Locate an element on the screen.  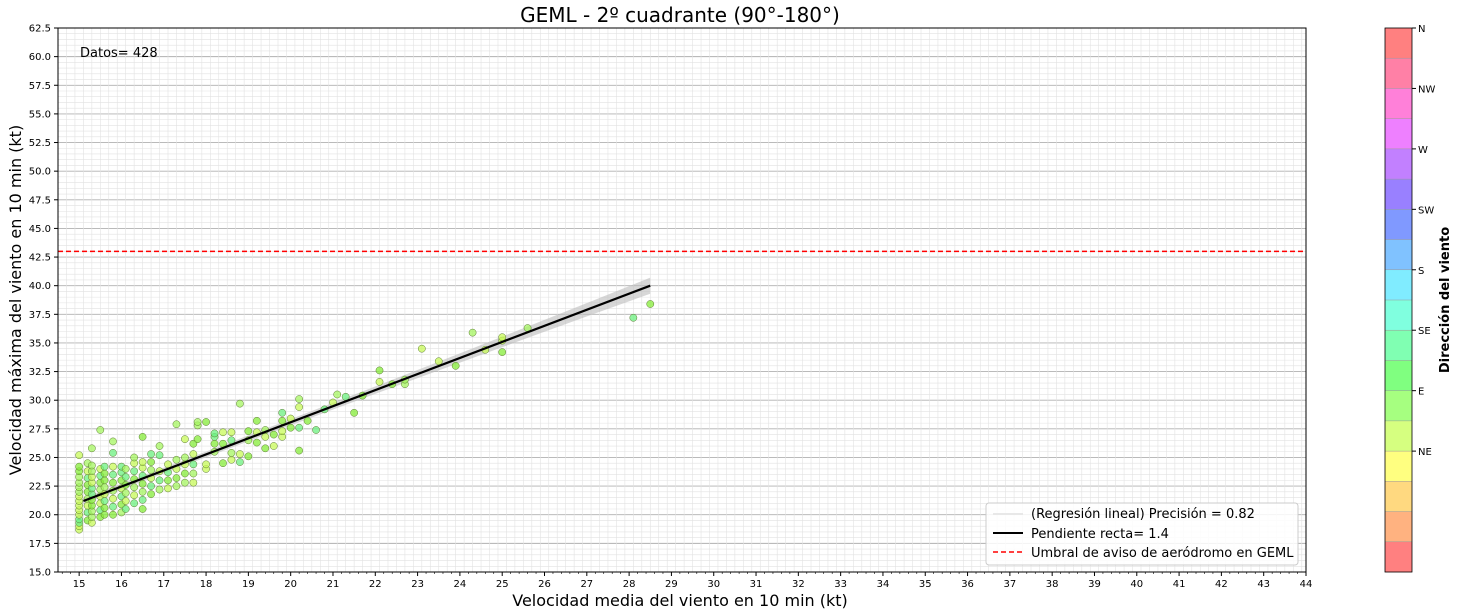
colorbar-tick-label: NE is located at coordinates (1425, 452).